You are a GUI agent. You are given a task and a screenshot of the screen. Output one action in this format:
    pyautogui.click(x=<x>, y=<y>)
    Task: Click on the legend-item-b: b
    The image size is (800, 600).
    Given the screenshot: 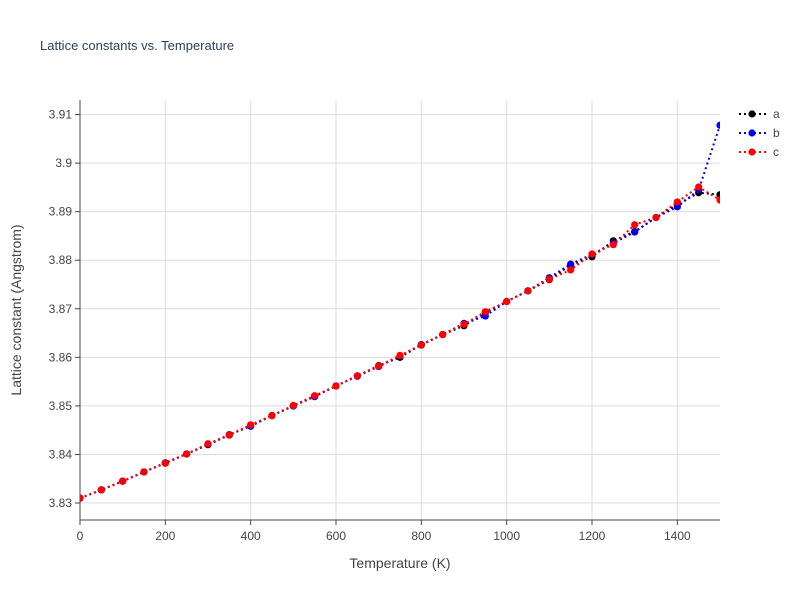 What is the action you would take?
    pyautogui.click(x=759, y=133)
    